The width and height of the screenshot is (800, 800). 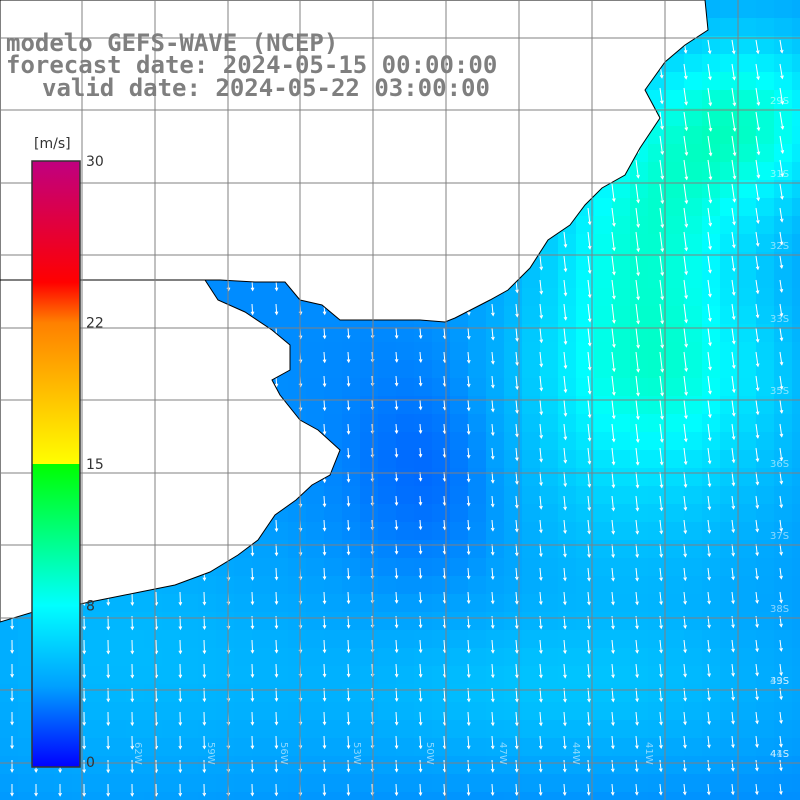 I want to click on latitude-label: 33S, so click(x=779, y=319).